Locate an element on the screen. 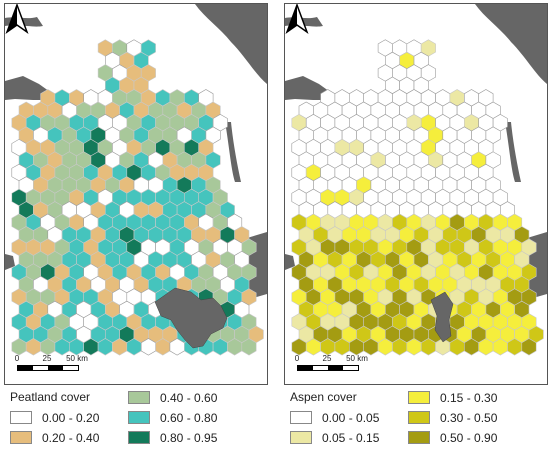 This screenshot has height=452, width=550. legend-item-4: 0.60 - 0.80 is located at coordinates (172, 418).